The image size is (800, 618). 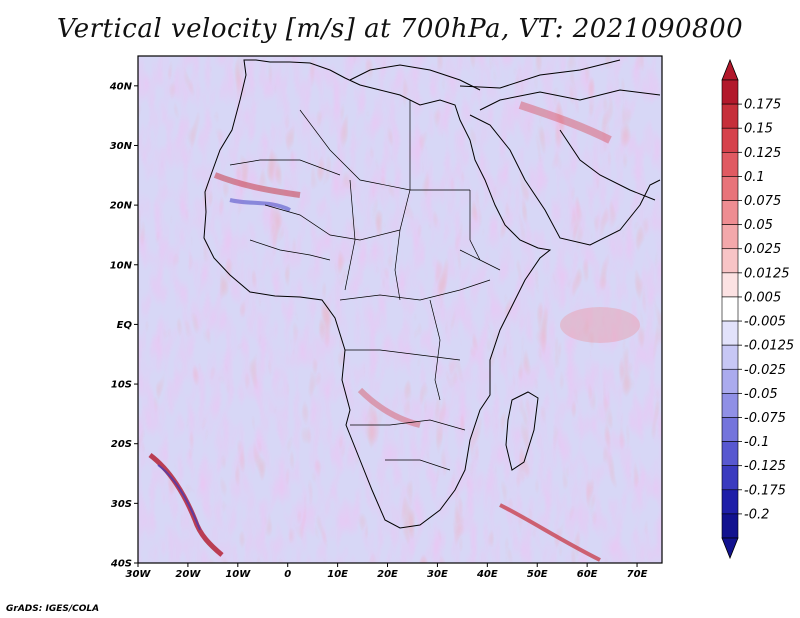 What do you see at coordinates (53, 609) in the screenshot?
I see `credit-text: GrADS: IGES/COLA` at bounding box center [53, 609].